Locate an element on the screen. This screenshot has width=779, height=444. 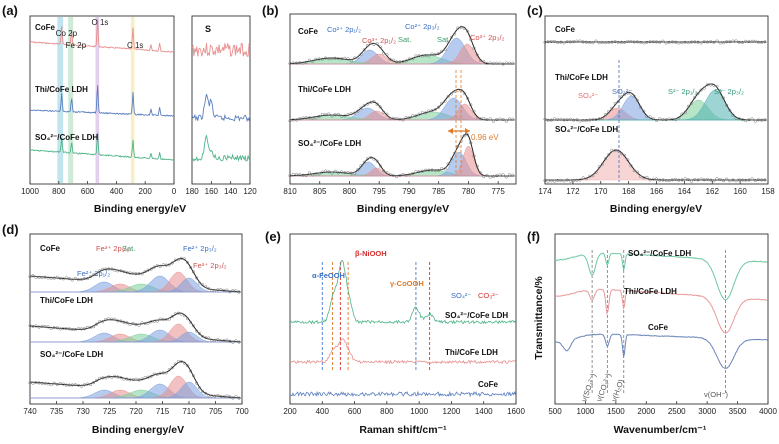
panel-d-xlabel: Binding energy/eV is located at coordinates (138, 430).